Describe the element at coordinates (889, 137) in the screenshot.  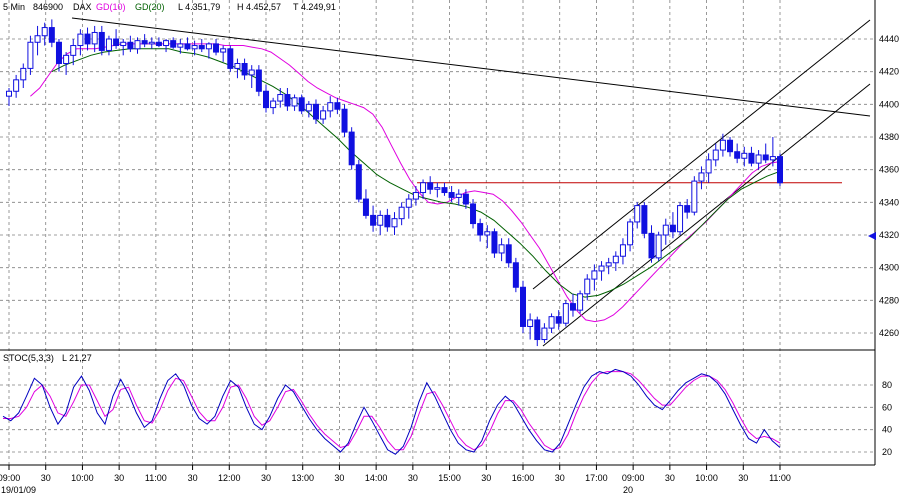
I see `price-tick-label: 4380` at that location.